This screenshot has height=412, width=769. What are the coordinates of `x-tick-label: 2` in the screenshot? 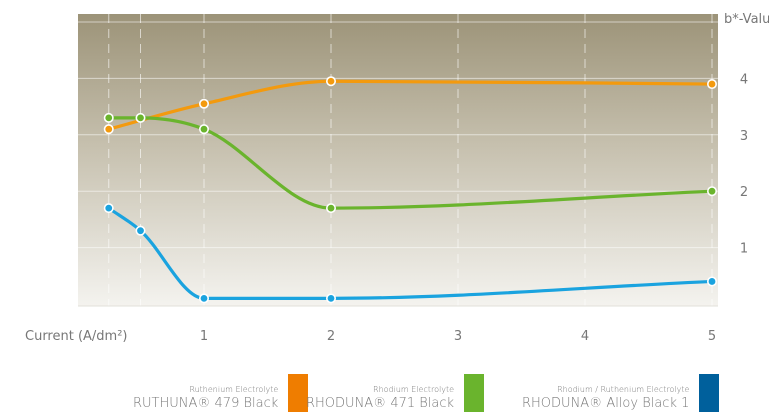 It's located at (331, 336).